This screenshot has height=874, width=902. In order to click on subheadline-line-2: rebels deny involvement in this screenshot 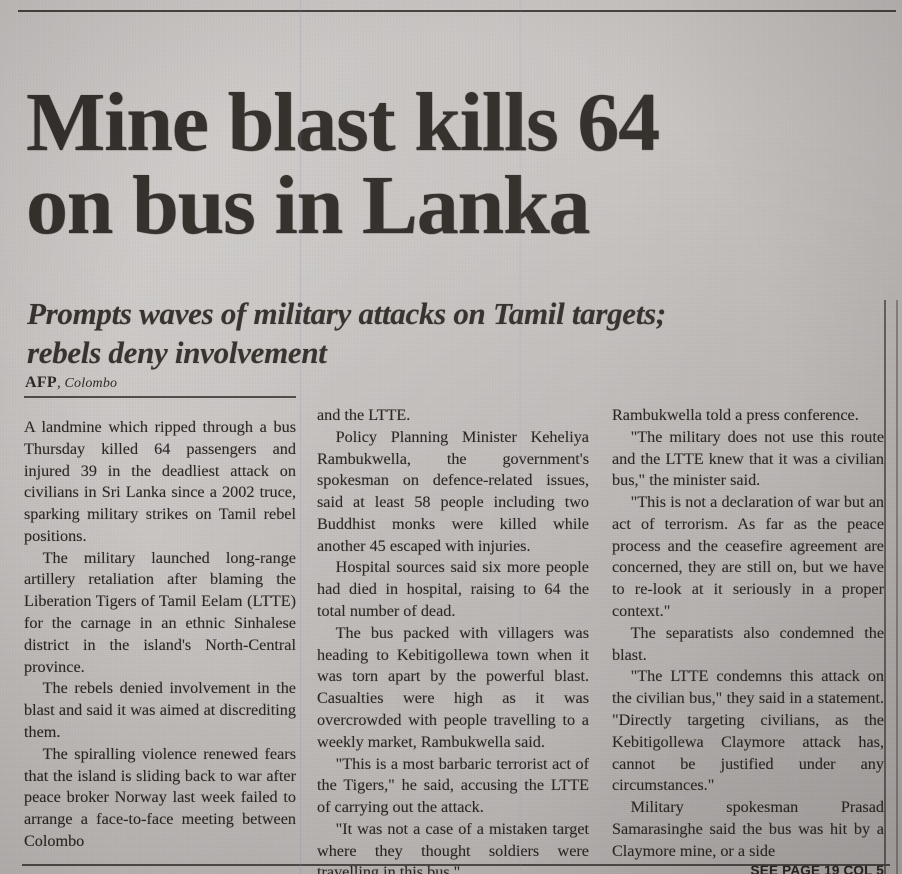, I will do `click(177, 353)`.